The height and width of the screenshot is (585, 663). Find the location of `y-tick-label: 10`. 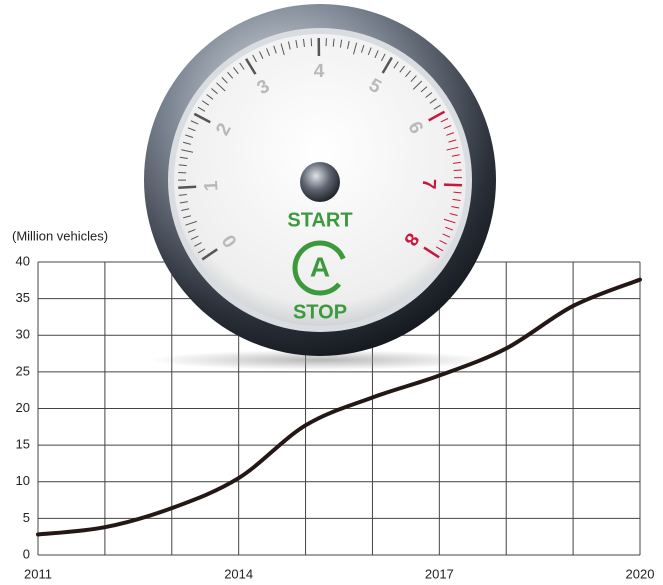

y-tick-label: 10 is located at coordinates (23, 480).